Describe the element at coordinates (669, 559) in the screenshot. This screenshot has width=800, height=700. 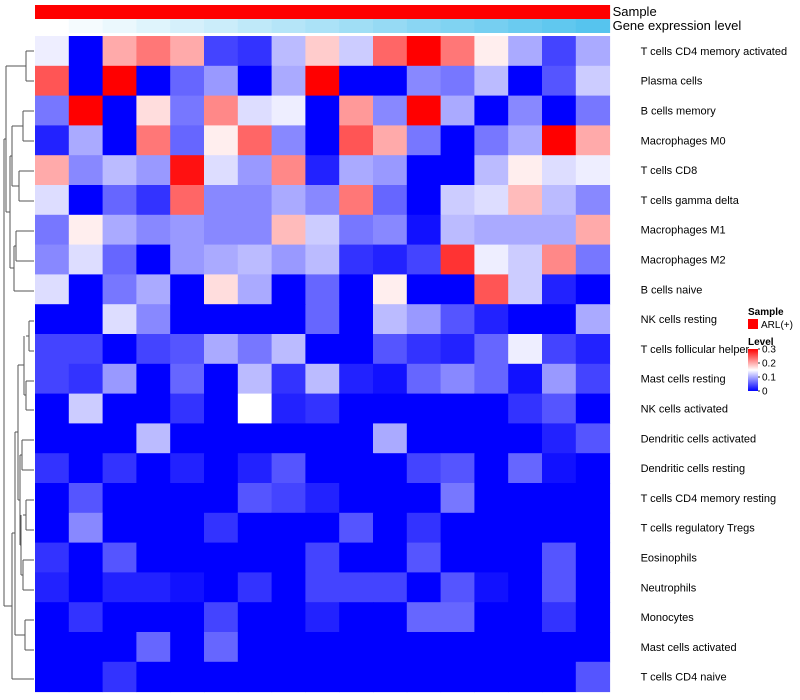
I see `row-label: Eosinophils` at that location.